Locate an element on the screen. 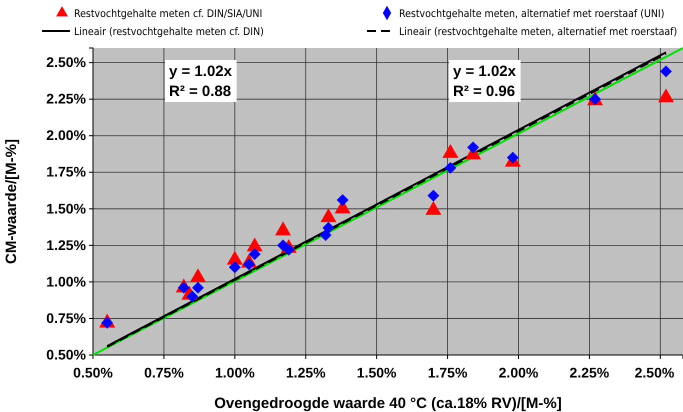 Image resolution: width=683 pixels, height=412 pixels. legend-label: Restvochtgehalte meten cf. DIN/SIA/UNI is located at coordinates (168, 14).